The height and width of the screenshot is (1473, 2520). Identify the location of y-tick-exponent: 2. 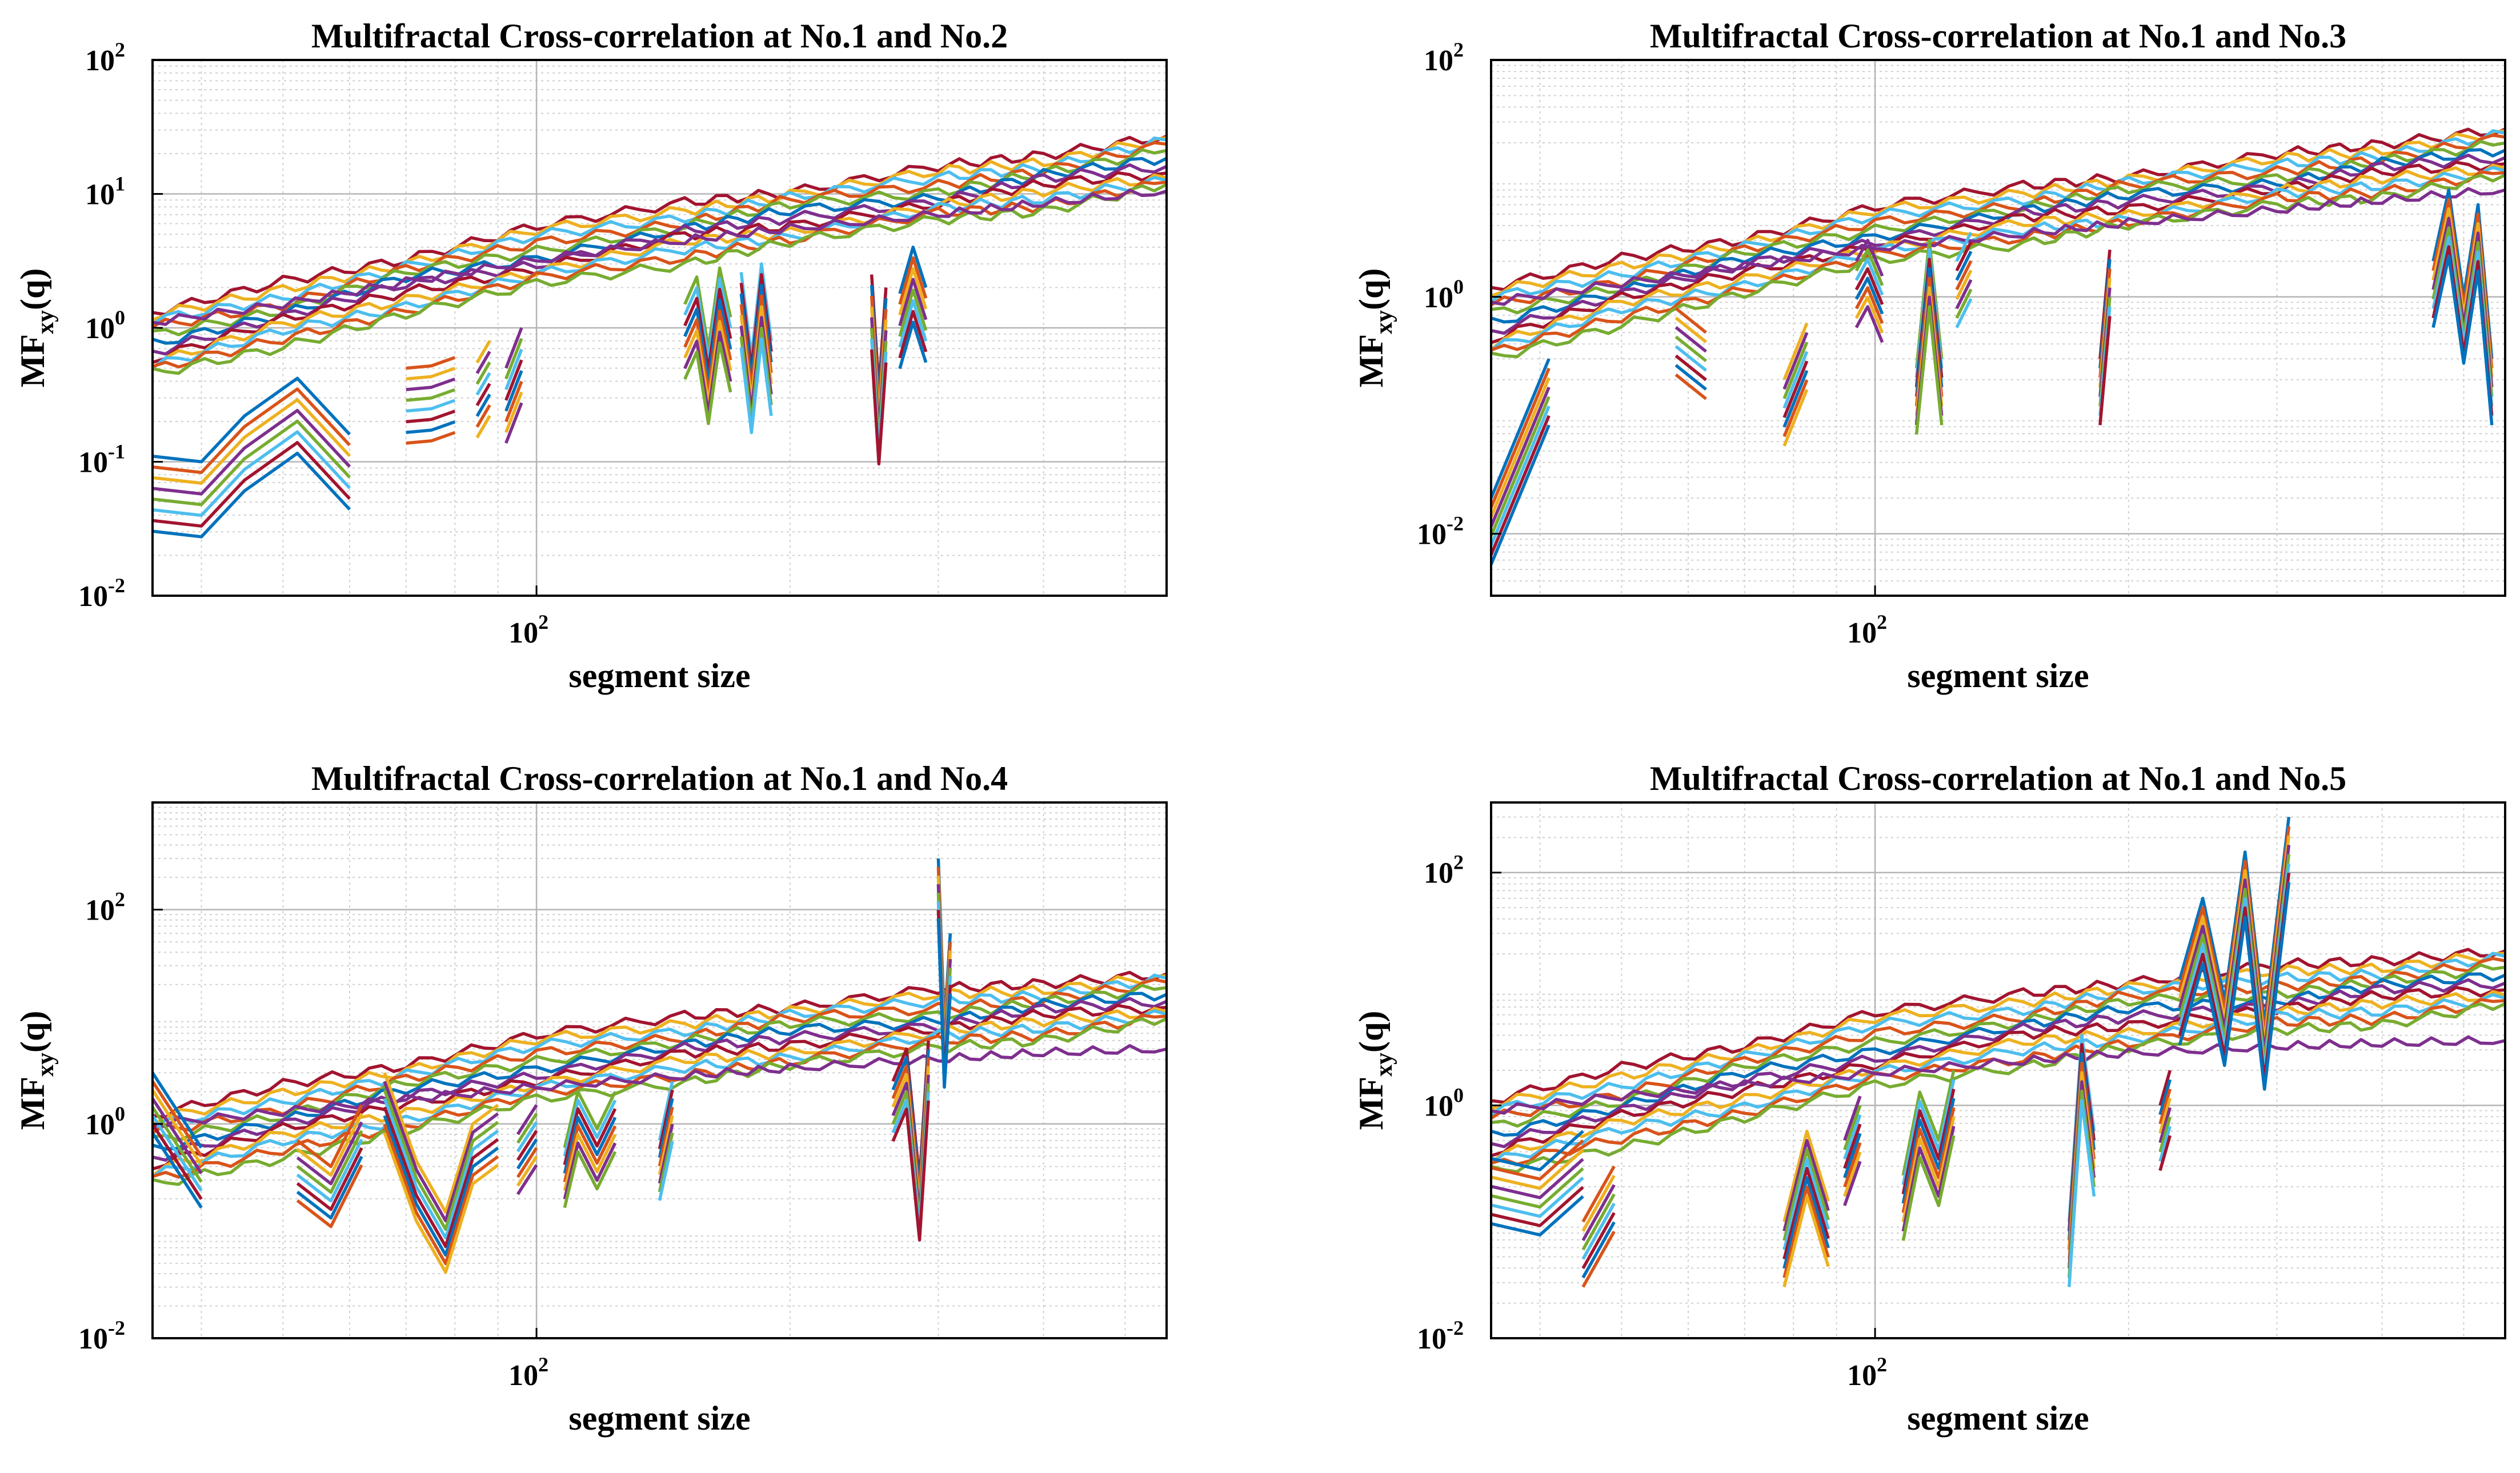
(120, 899).